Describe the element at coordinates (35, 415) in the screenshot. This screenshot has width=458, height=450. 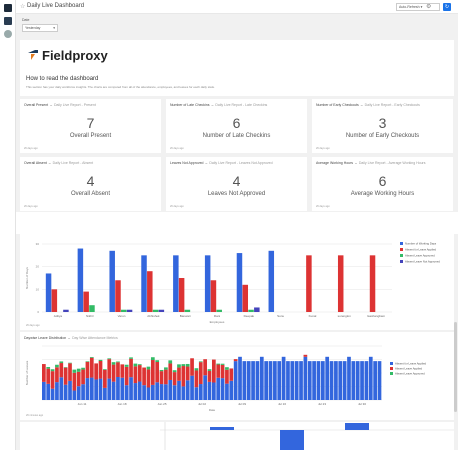
I see `chart-updated-time: 26 minutes ago` at that location.